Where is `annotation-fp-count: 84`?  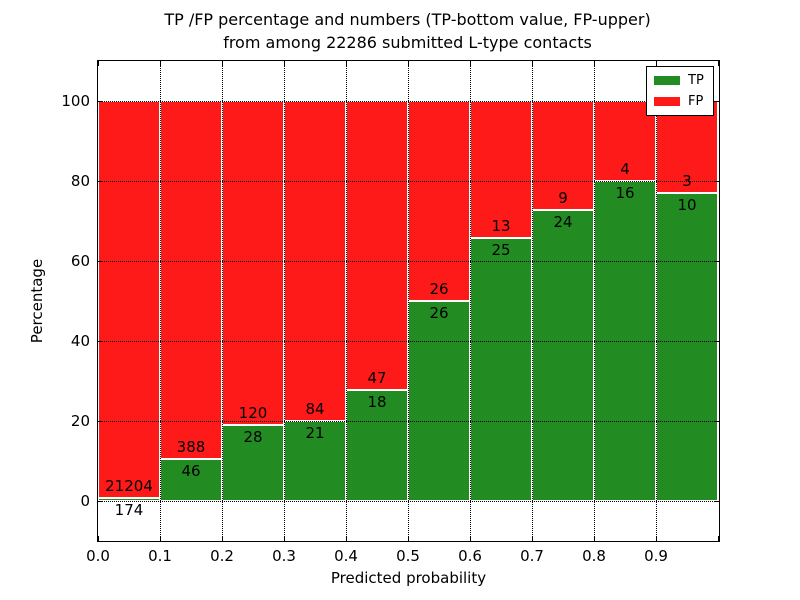 annotation-fp-count: 84 is located at coordinates (315, 409).